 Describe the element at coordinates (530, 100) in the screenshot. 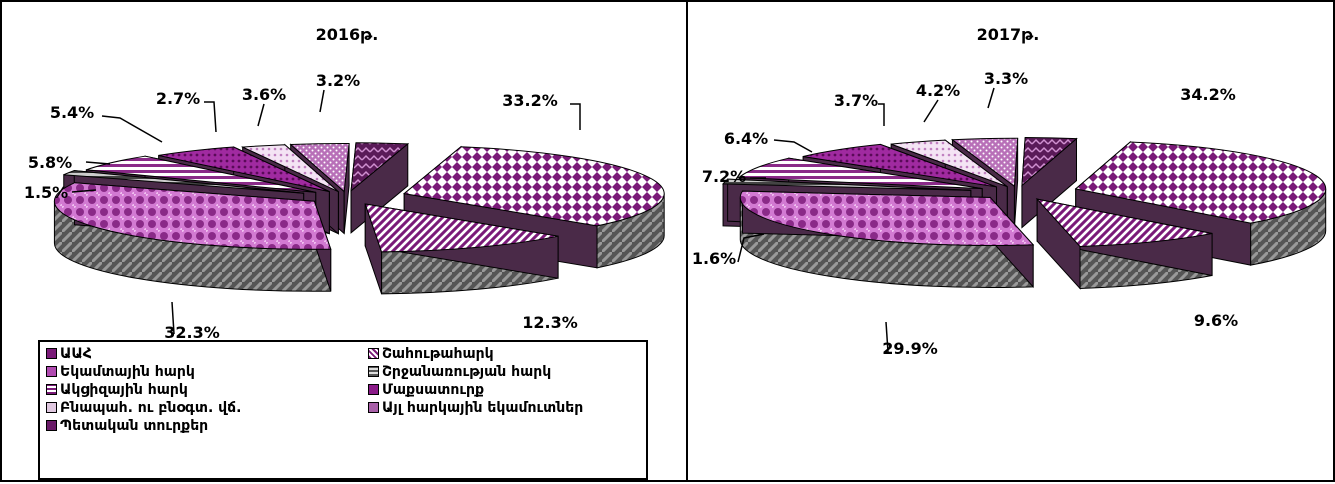

I see `data-label: 33.2%` at that location.